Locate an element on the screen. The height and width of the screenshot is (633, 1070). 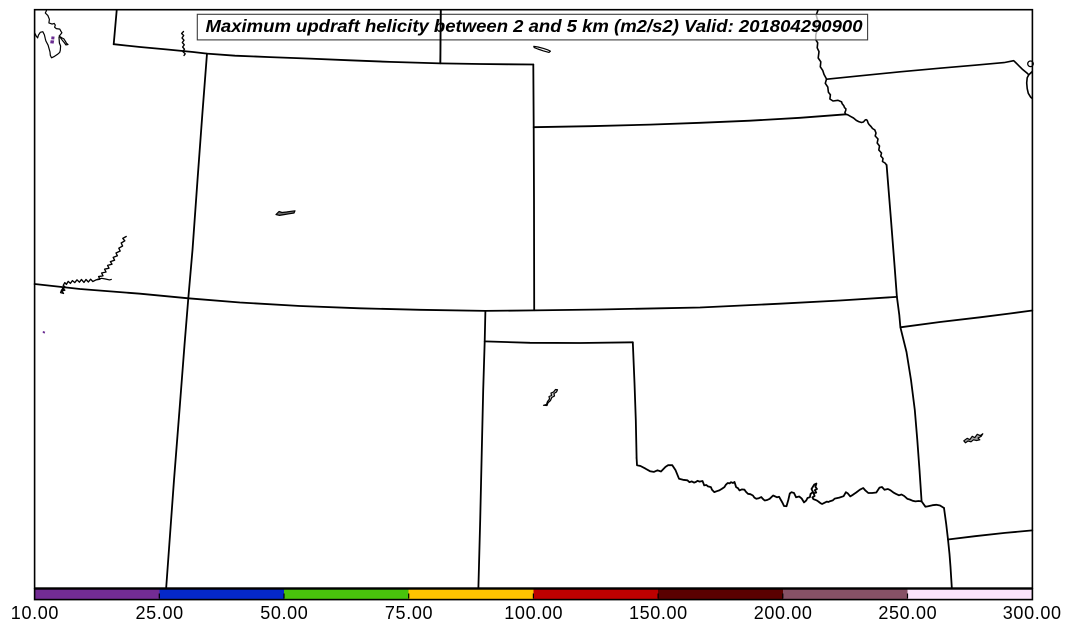
svg-text: 75.00 is located at coordinates (409, 613).